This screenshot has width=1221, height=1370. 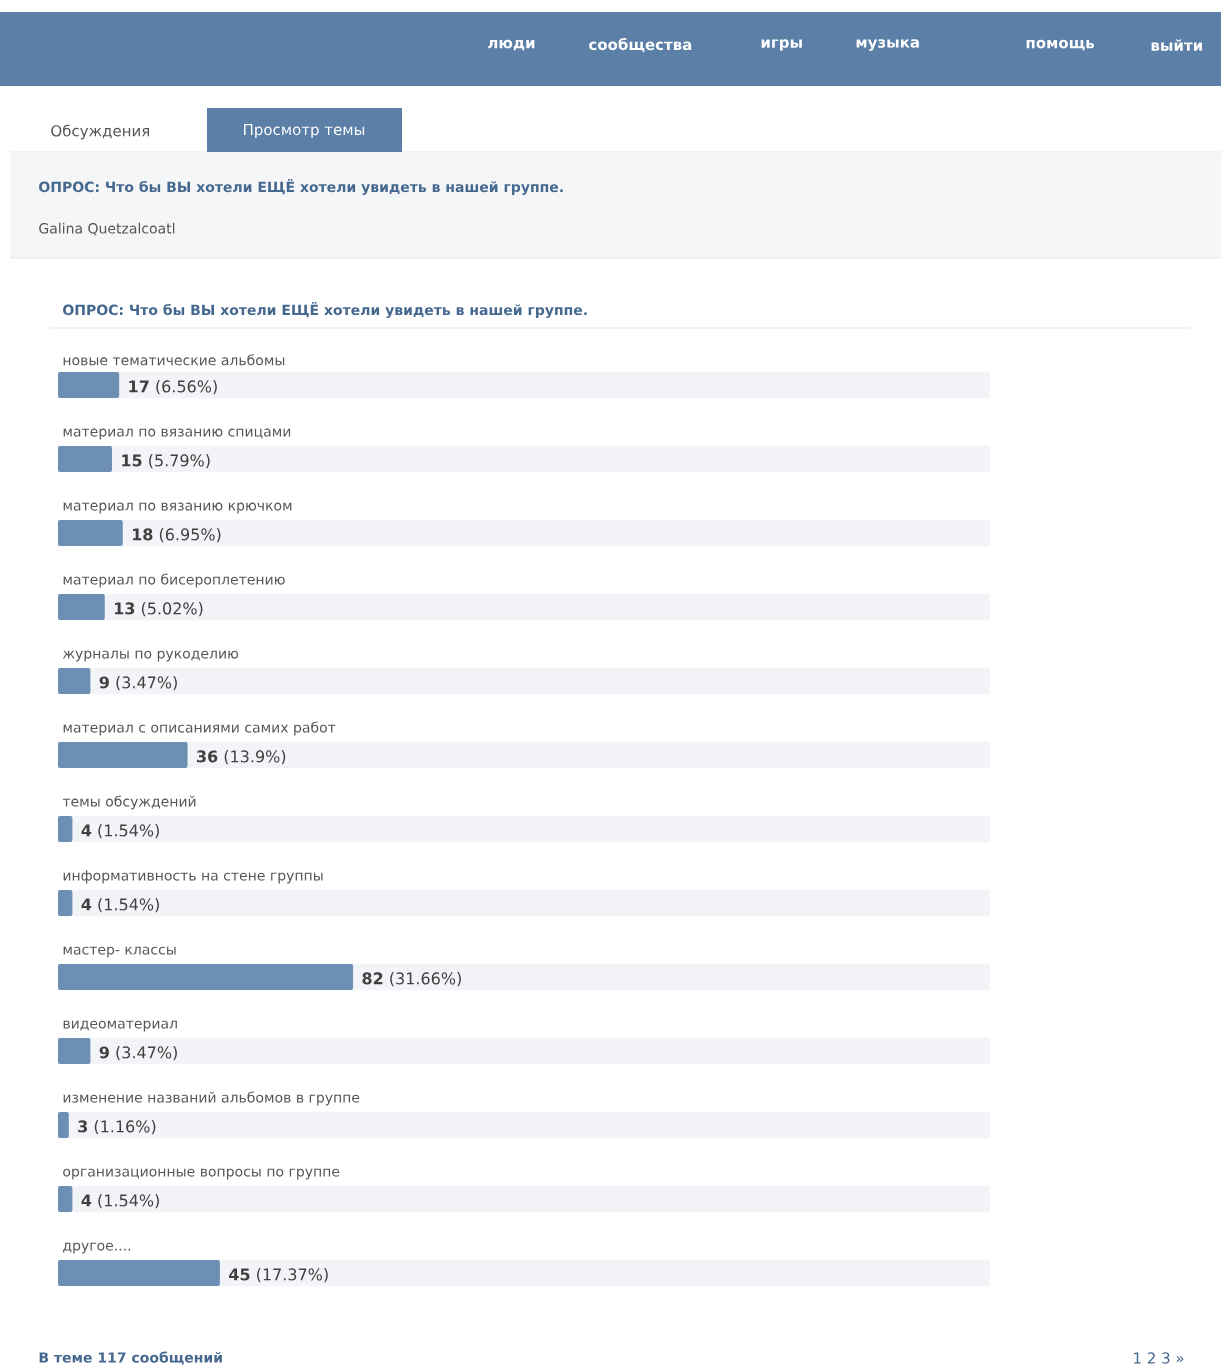 What do you see at coordinates (150, 656) in the screenshot?
I see `y-tick-label: журналы по рукоделию` at bounding box center [150, 656].